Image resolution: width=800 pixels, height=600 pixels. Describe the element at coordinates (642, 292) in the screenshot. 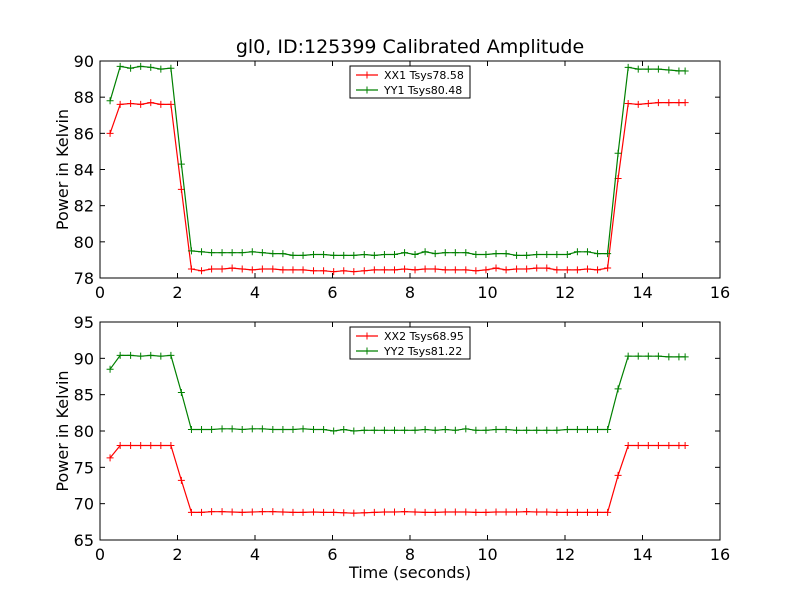

I see `x-tick-label: 14` at that location.